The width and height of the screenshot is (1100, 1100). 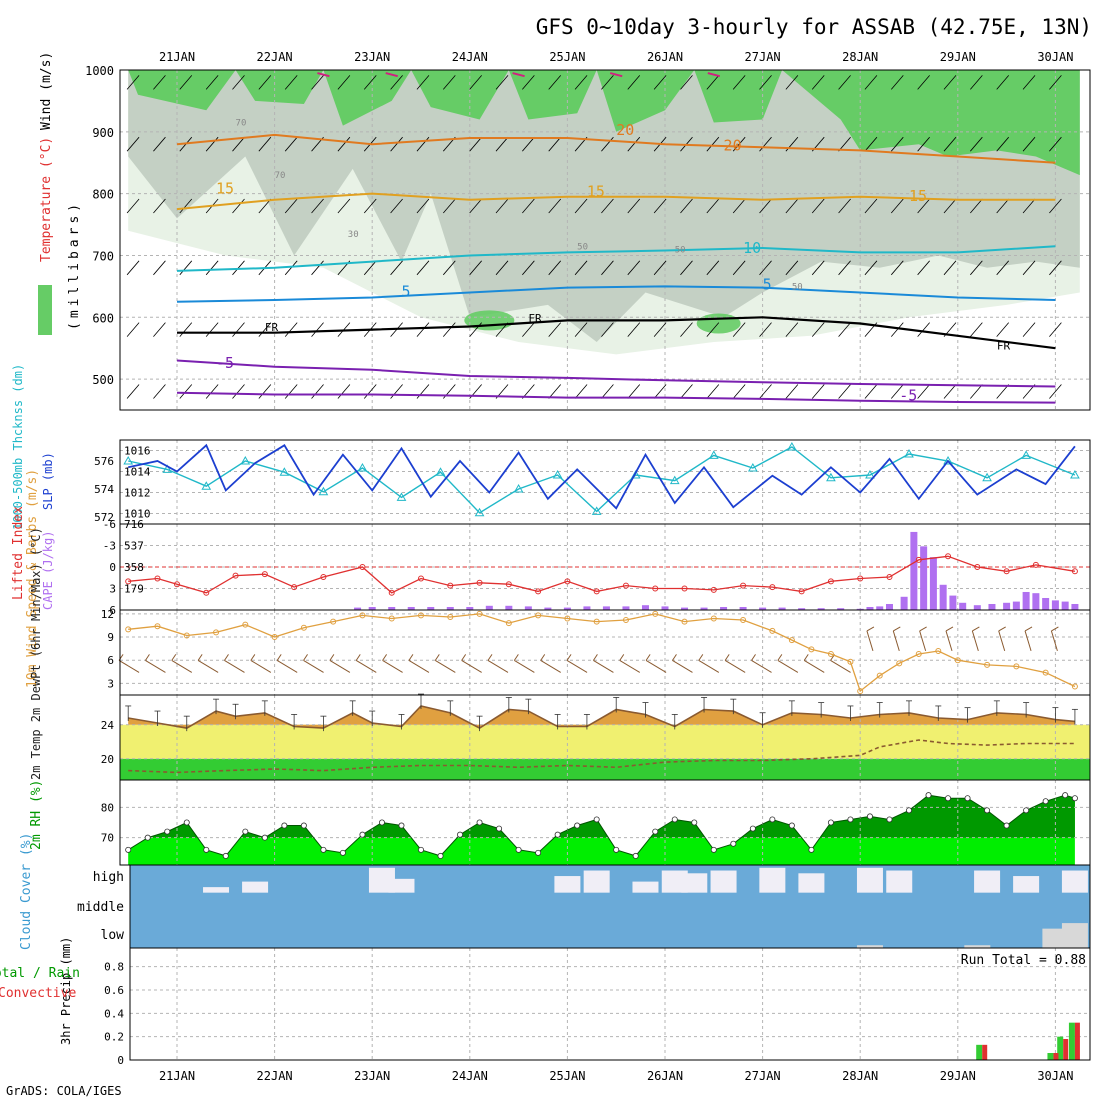 I want to click on y-tick-label: 12, so click(x=107, y=614).